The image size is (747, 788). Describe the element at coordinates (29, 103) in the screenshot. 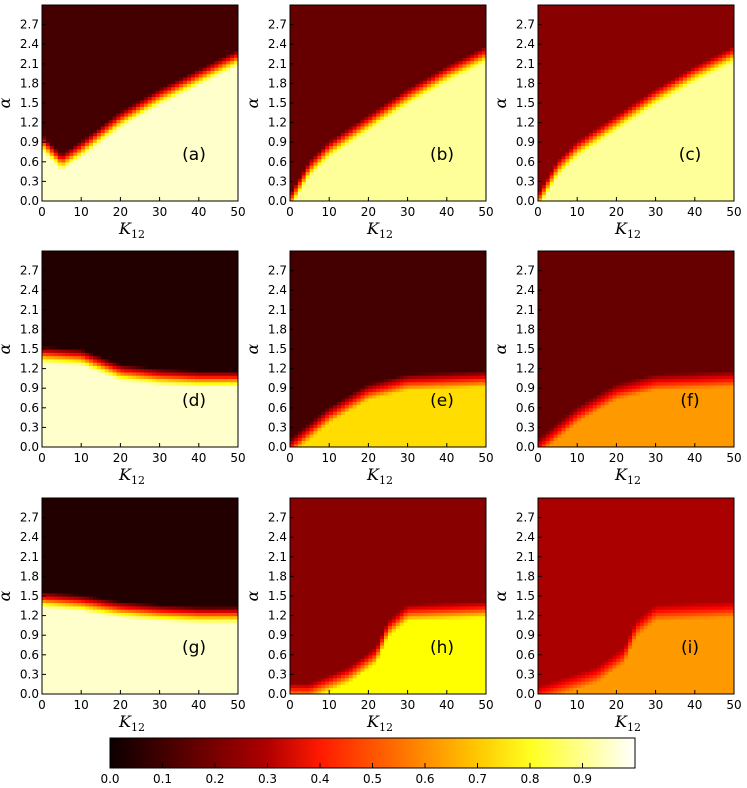

I see `y-tick-label: 1.5` at that location.